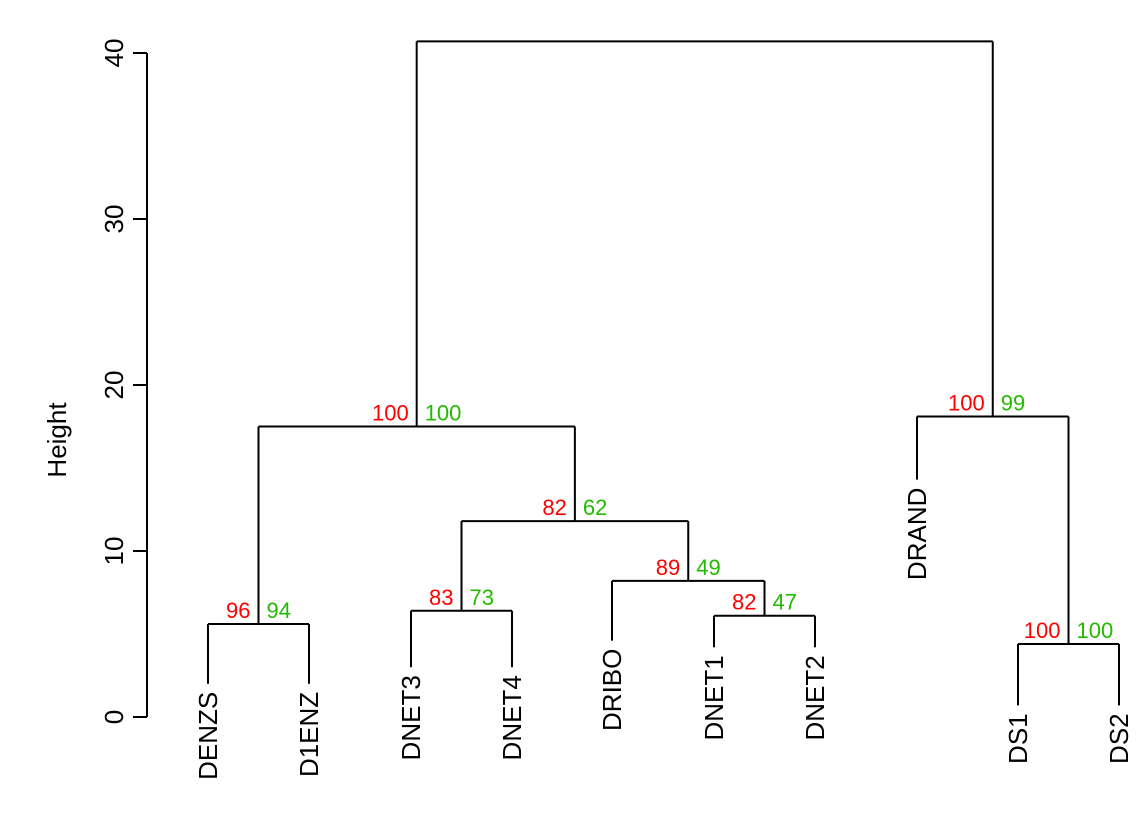 Image resolution: width=1140 pixels, height=826 pixels. Describe the element at coordinates (612, 690) in the screenshot. I see `leaf-label: DRIBO` at that location.